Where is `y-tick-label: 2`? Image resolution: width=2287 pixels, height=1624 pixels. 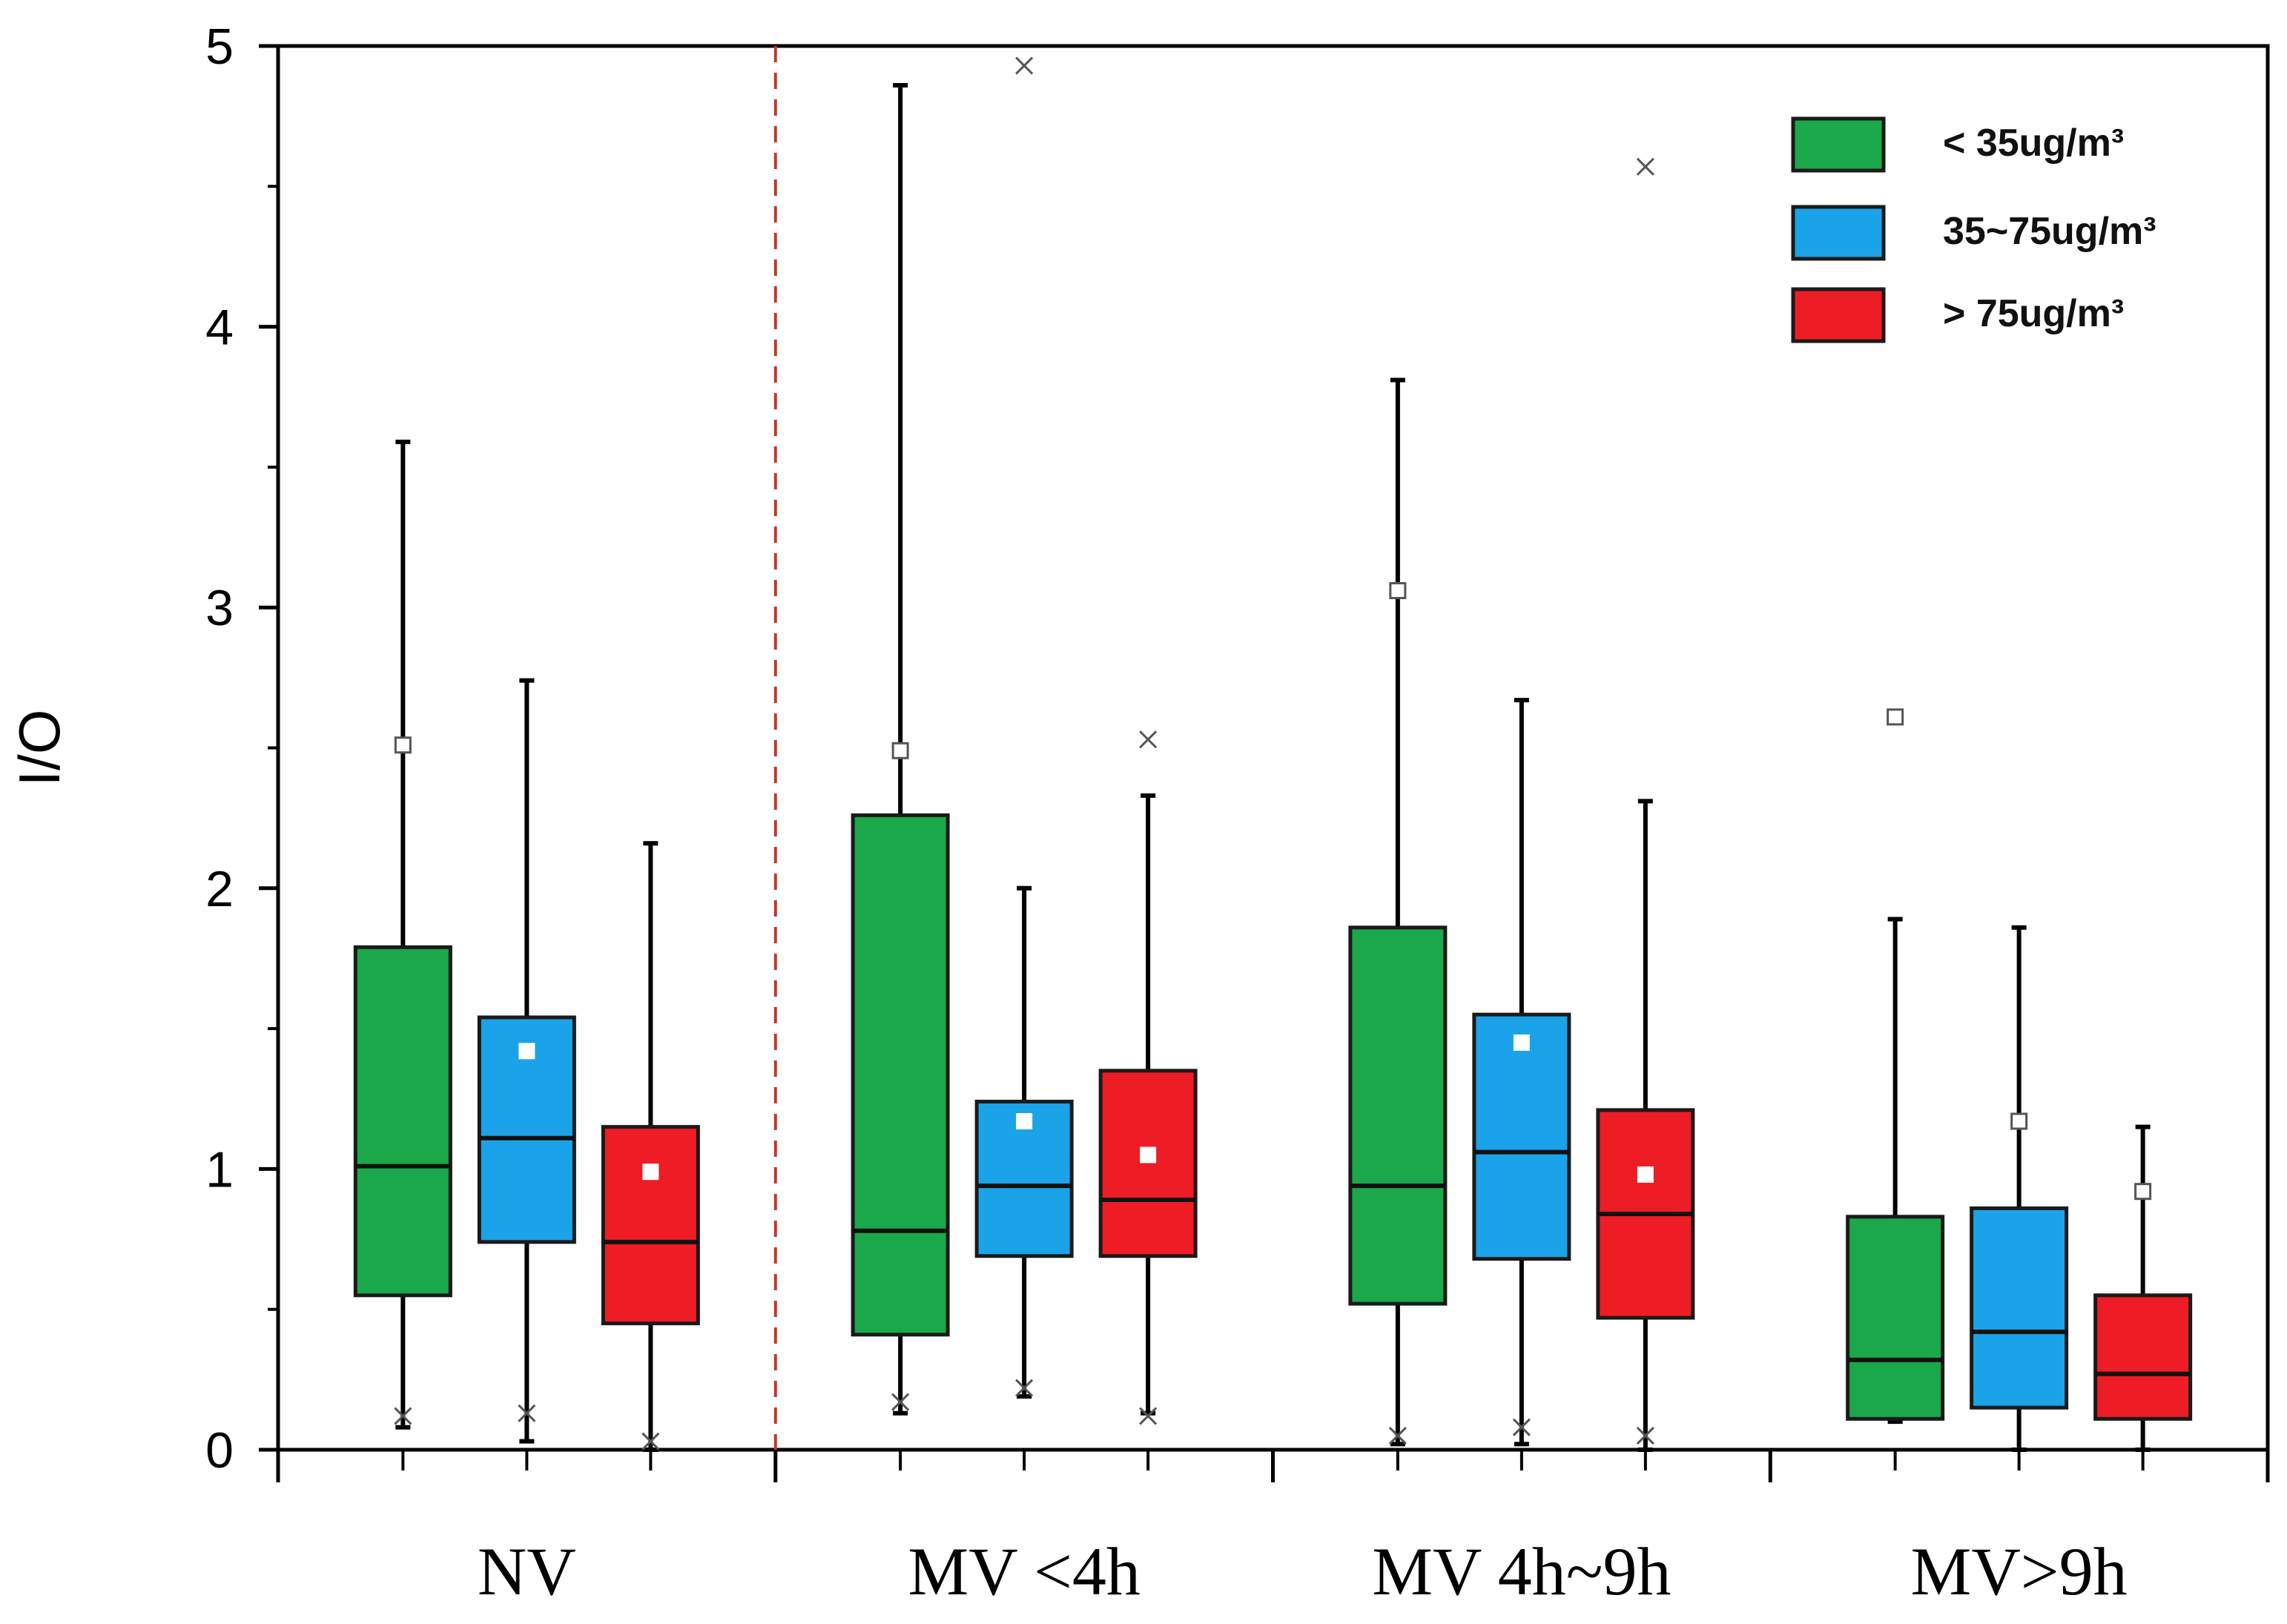
y-tick-label: 2 is located at coordinates (219, 889).